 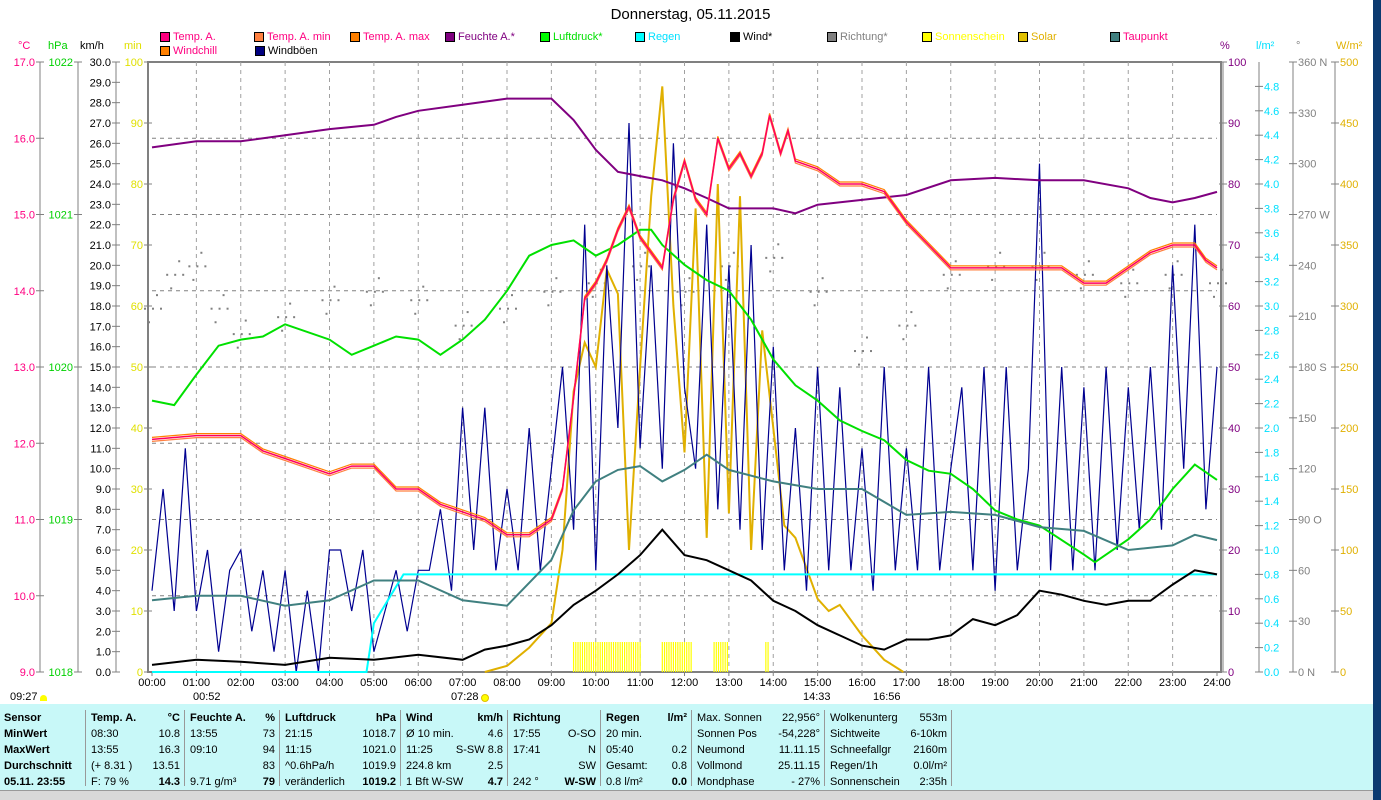 I want to click on kmh-tick-label: 18.0, so click(x=100, y=307).